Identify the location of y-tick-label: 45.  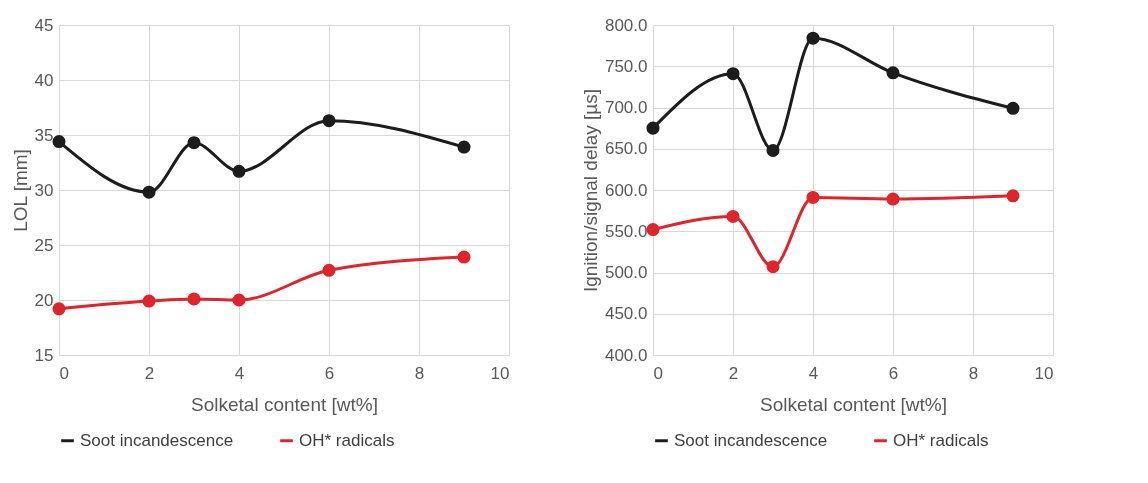
(44, 25).